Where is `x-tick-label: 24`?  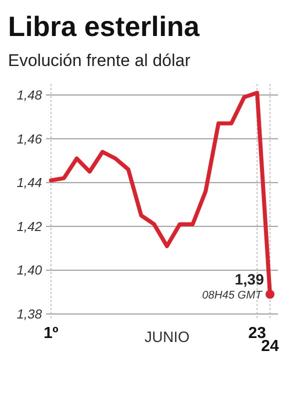 x-tick-label: 24 is located at coordinates (270, 346).